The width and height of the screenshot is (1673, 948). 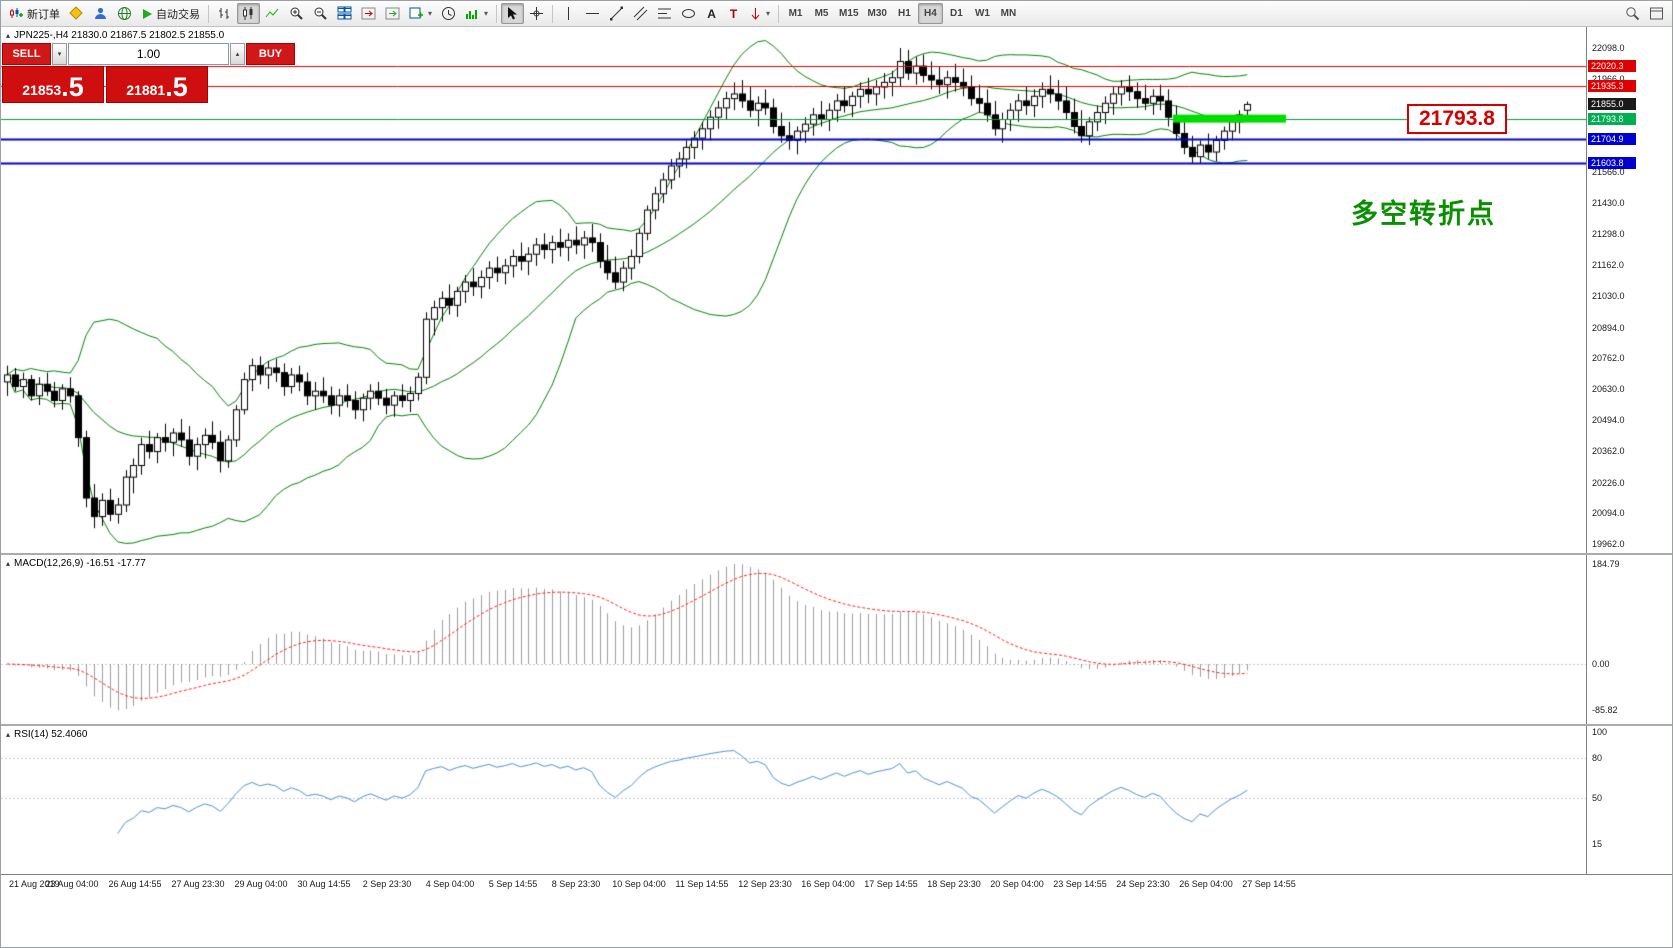 What do you see at coordinates (1457, 119) in the screenshot?
I see `price-level-callout: 21793.8` at bounding box center [1457, 119].